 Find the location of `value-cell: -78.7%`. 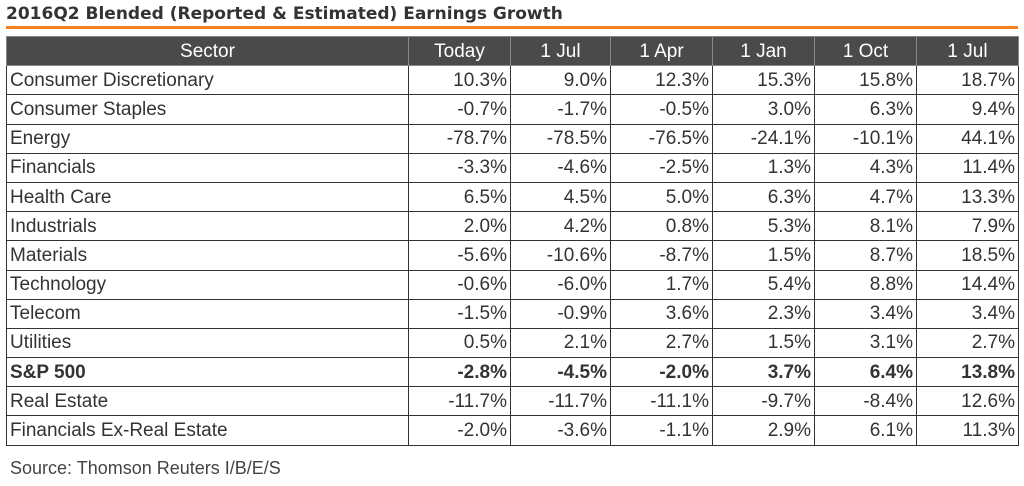

value-cell: -78.7% is located at coordinates (459, 138).